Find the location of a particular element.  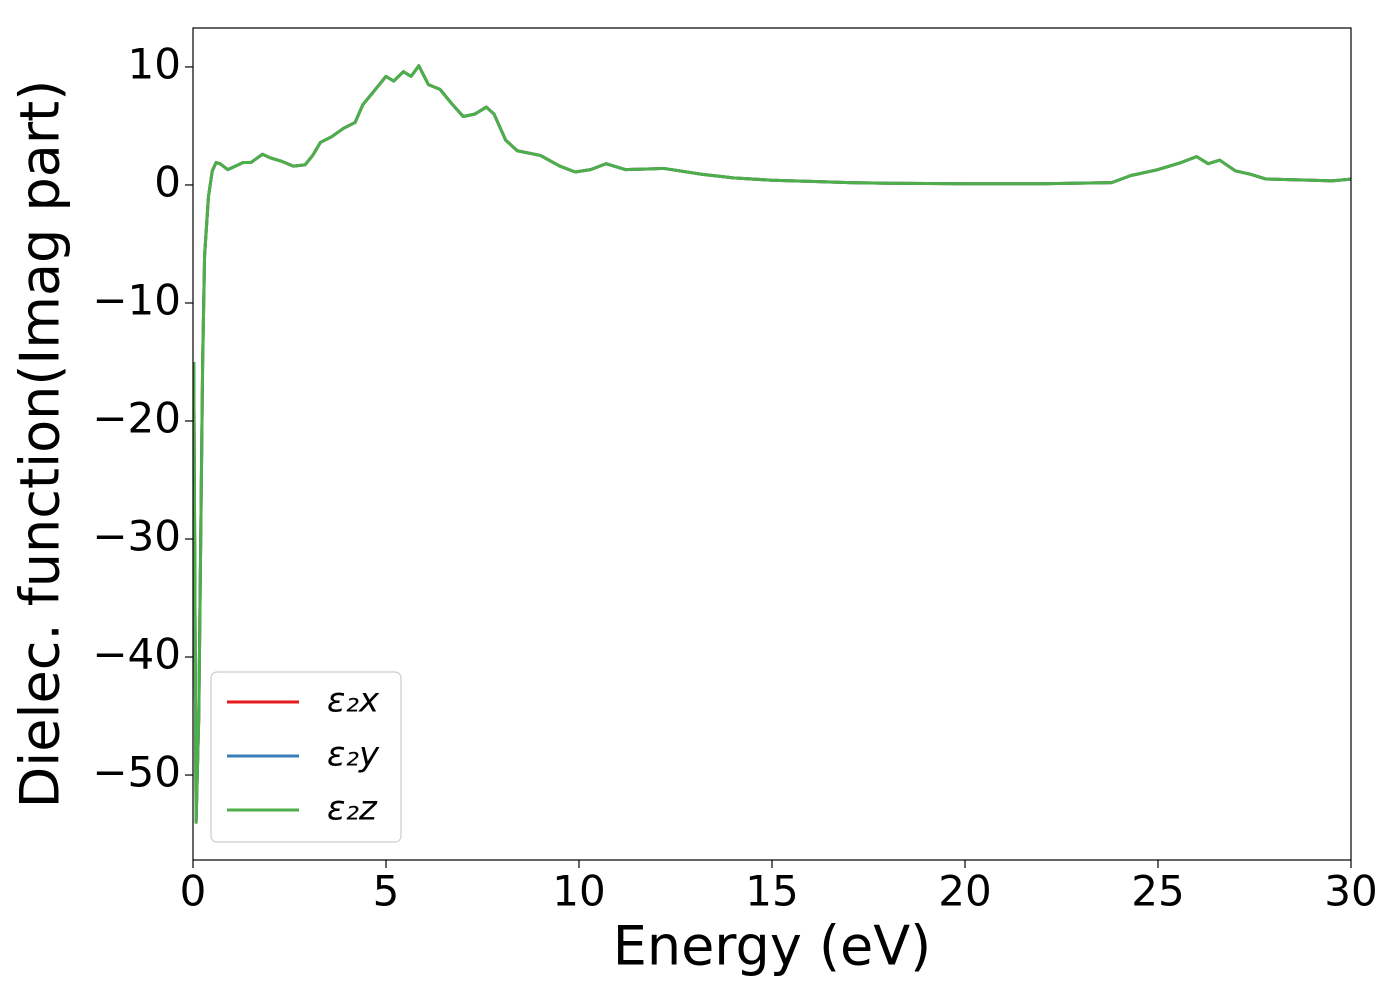

legend-label: ε₂y is located at coordinates (353, 755).